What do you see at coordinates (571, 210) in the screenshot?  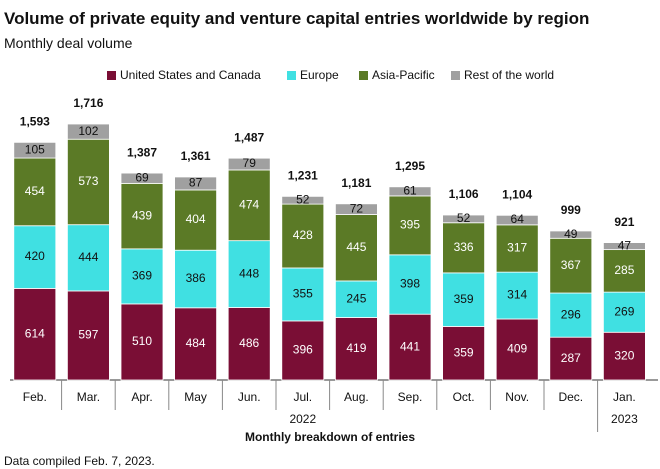 I see `total-label: 999` at bounding box center [571, 210].